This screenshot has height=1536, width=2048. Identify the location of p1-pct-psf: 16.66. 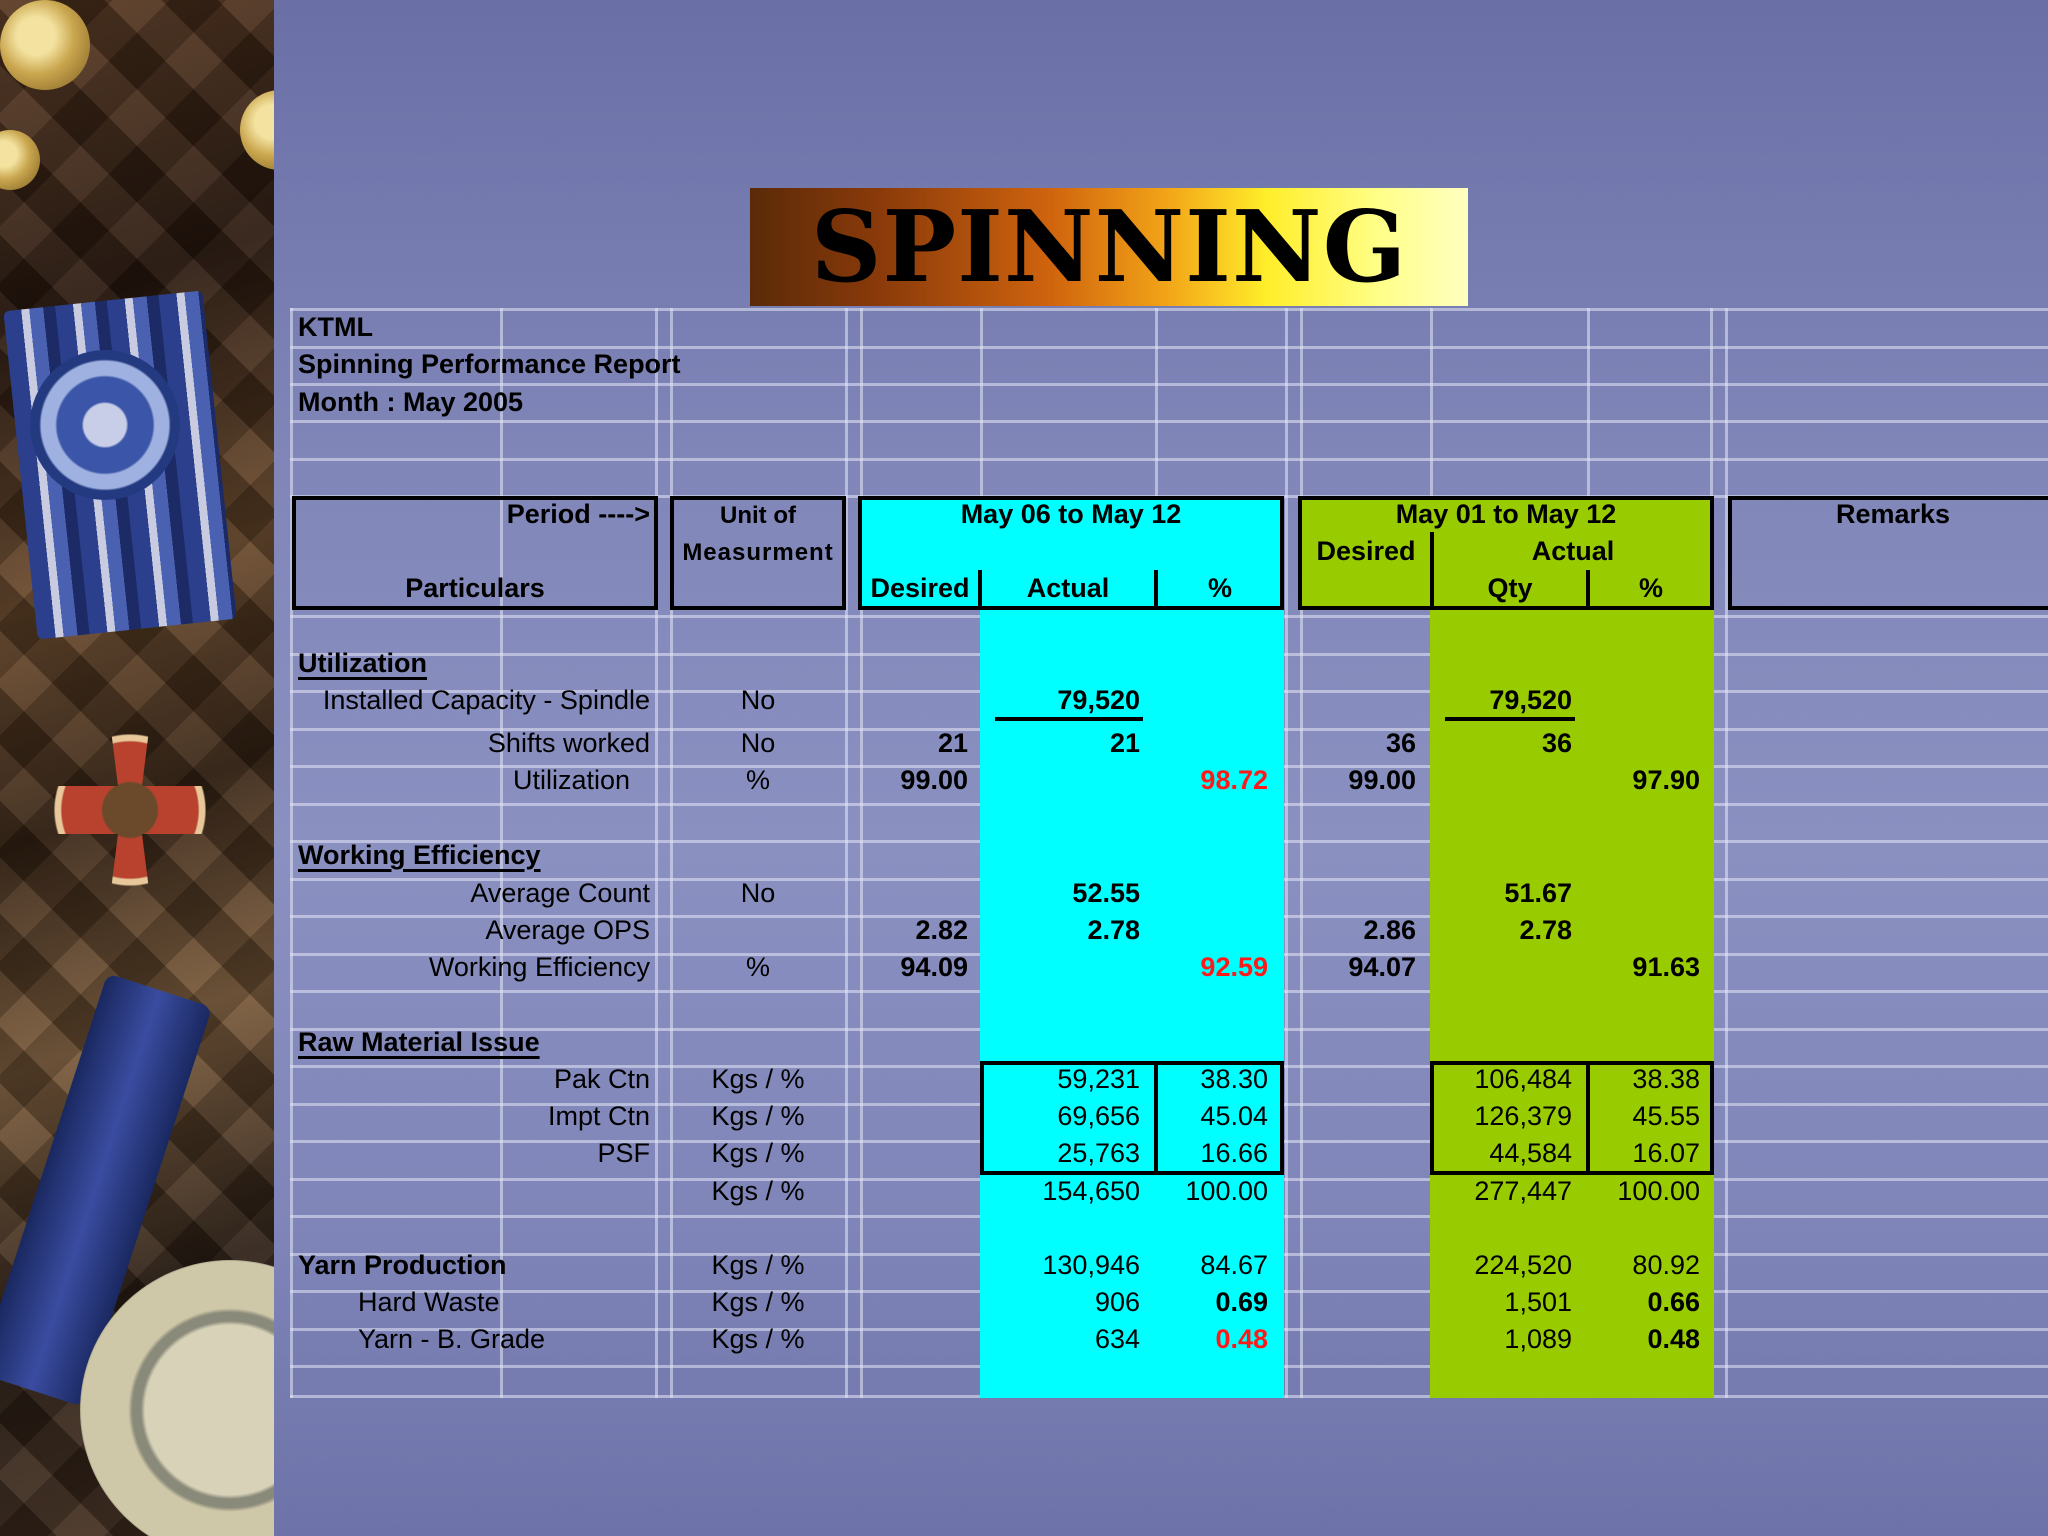
(1234, 1153).